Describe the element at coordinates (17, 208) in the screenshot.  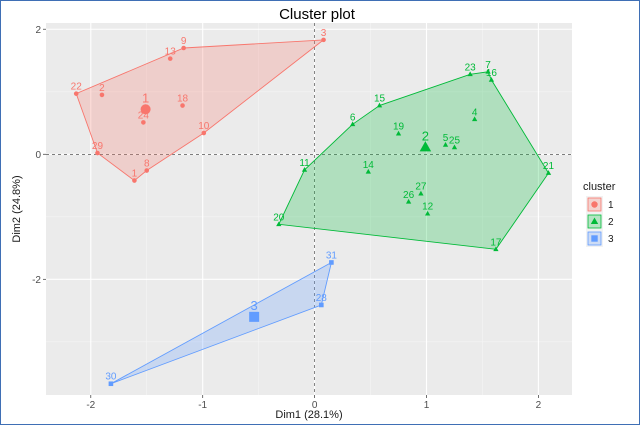
I see `y-axis-label: Dim2 (24.8%)` at that location.